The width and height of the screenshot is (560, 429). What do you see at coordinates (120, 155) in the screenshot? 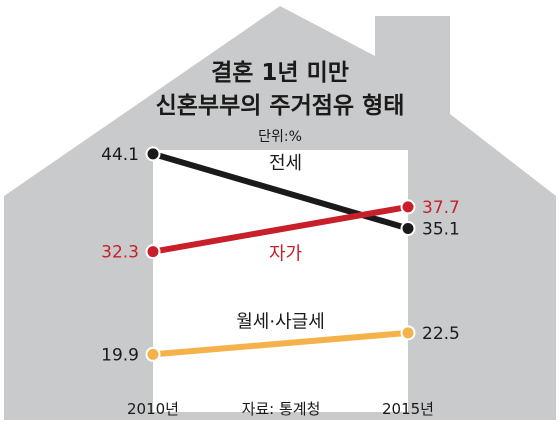
I see `value-label-jeonse-2010: 44.1` at bounding box center [120, 155].